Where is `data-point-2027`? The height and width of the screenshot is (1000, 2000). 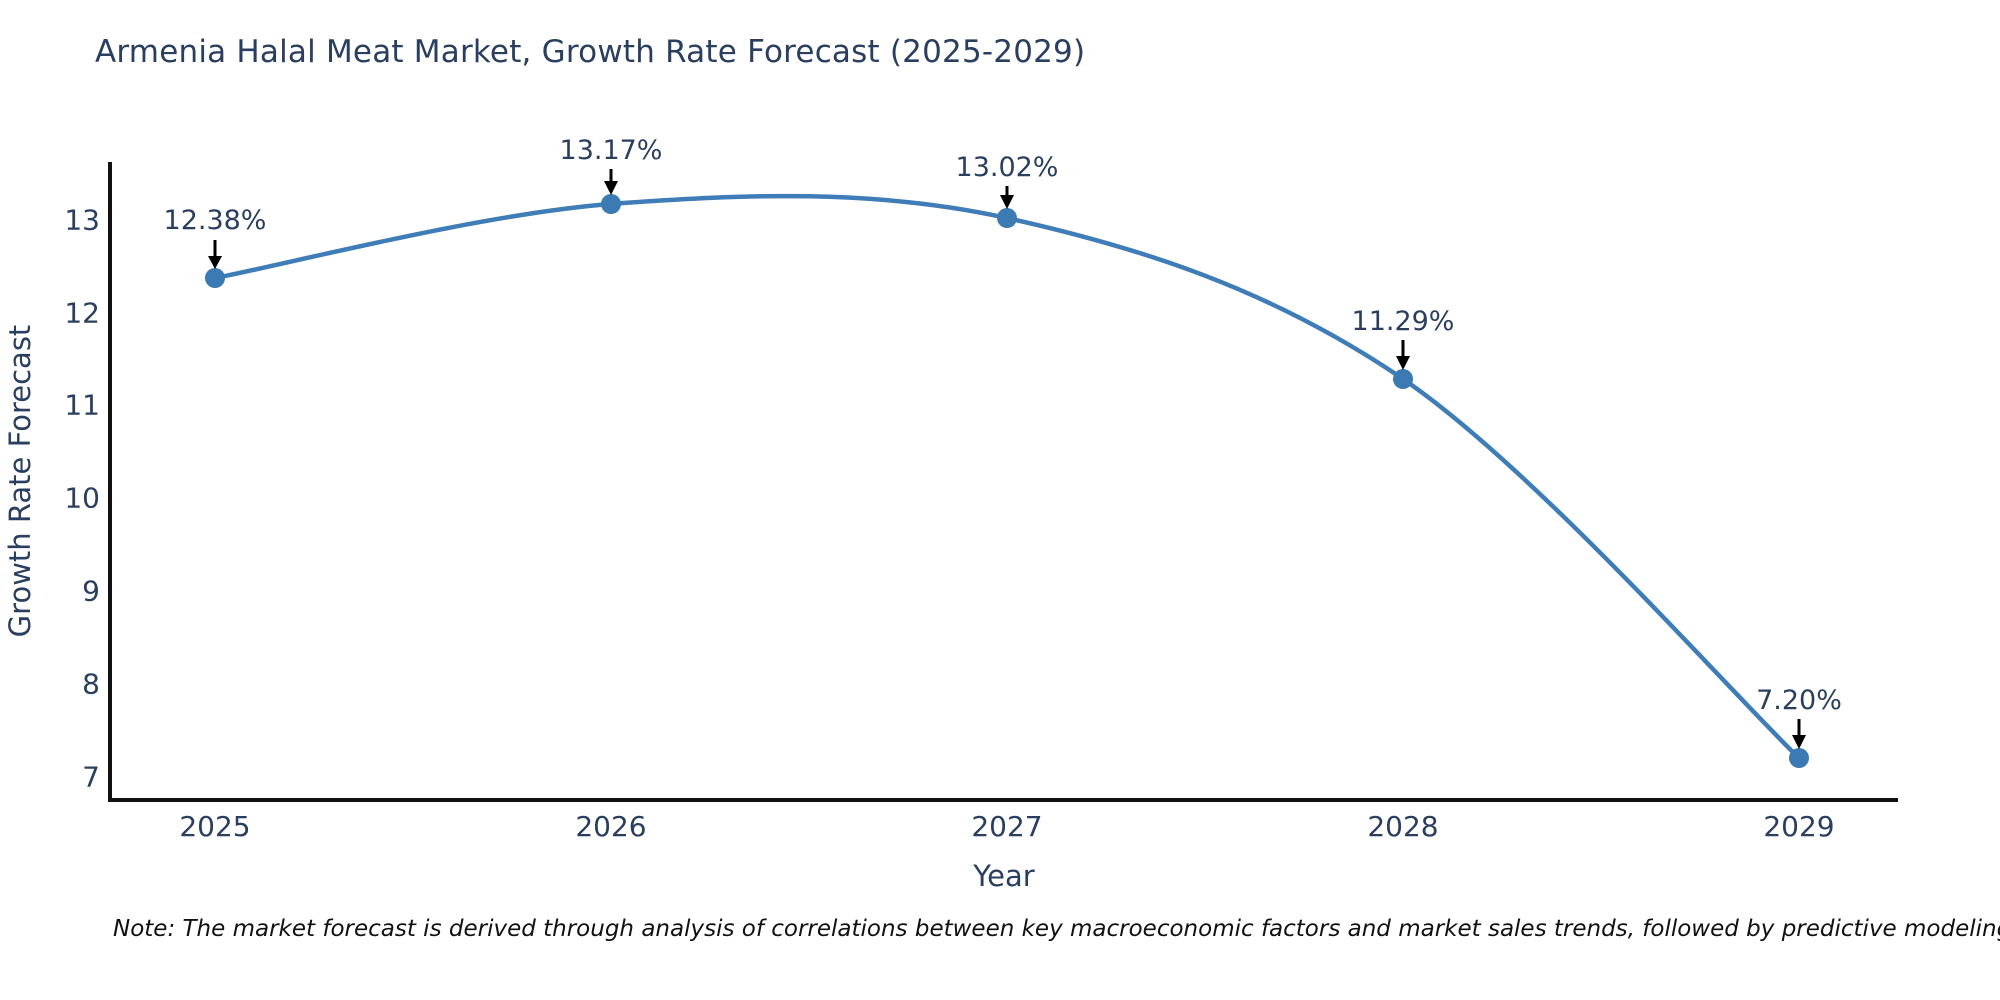
data-point-2027 is located at coordinates (1007, 218).